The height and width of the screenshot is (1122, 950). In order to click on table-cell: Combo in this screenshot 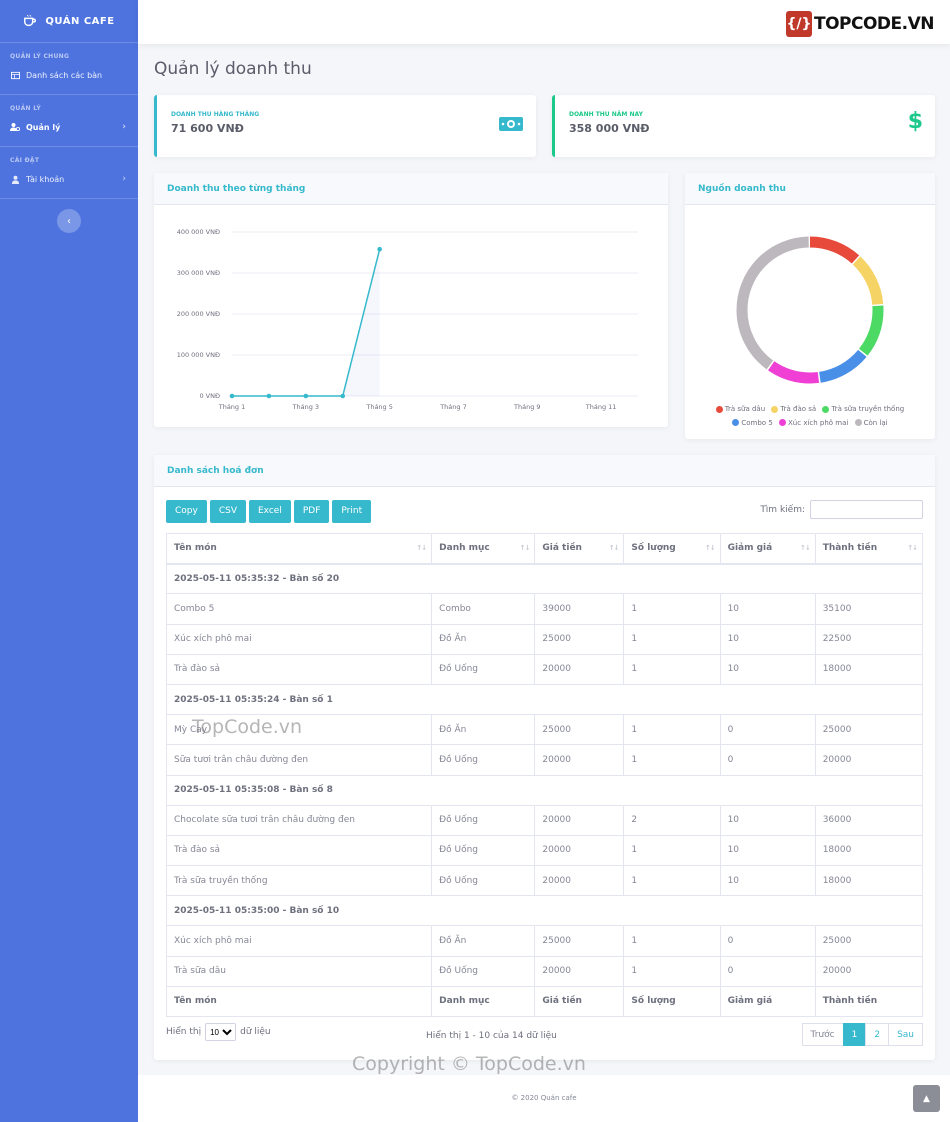, I will do `click(483, 609)`.